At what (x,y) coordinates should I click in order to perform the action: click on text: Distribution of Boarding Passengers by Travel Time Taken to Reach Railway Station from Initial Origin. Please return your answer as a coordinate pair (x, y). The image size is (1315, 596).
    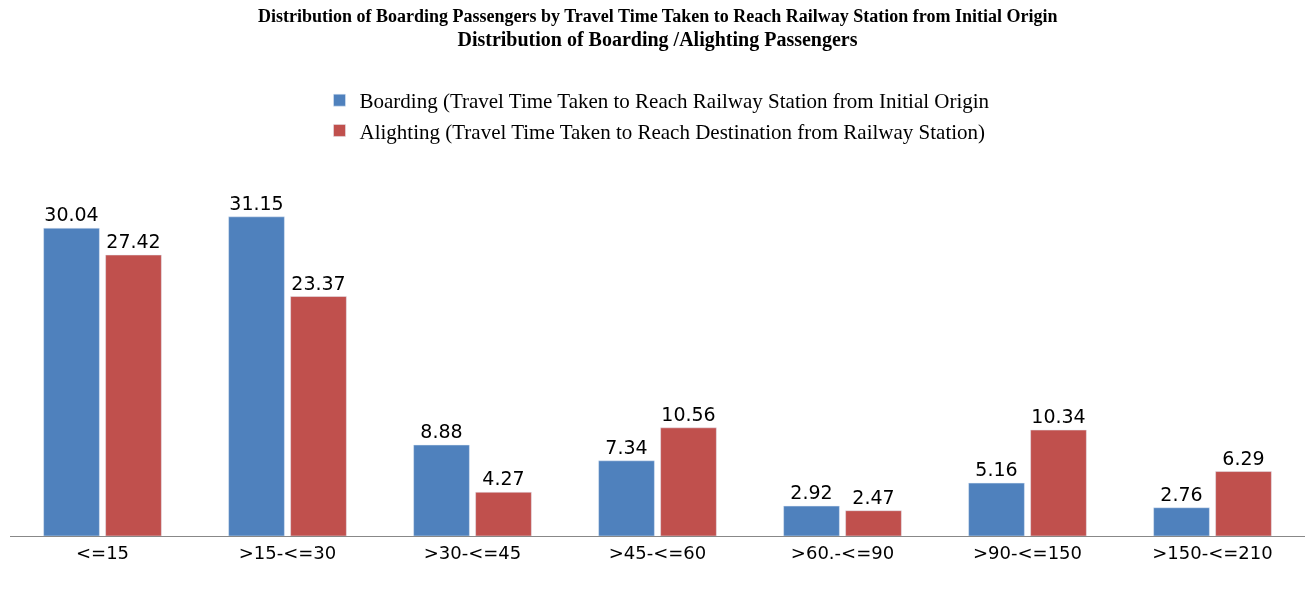
    Looking at the image, I should click on (658, 16).